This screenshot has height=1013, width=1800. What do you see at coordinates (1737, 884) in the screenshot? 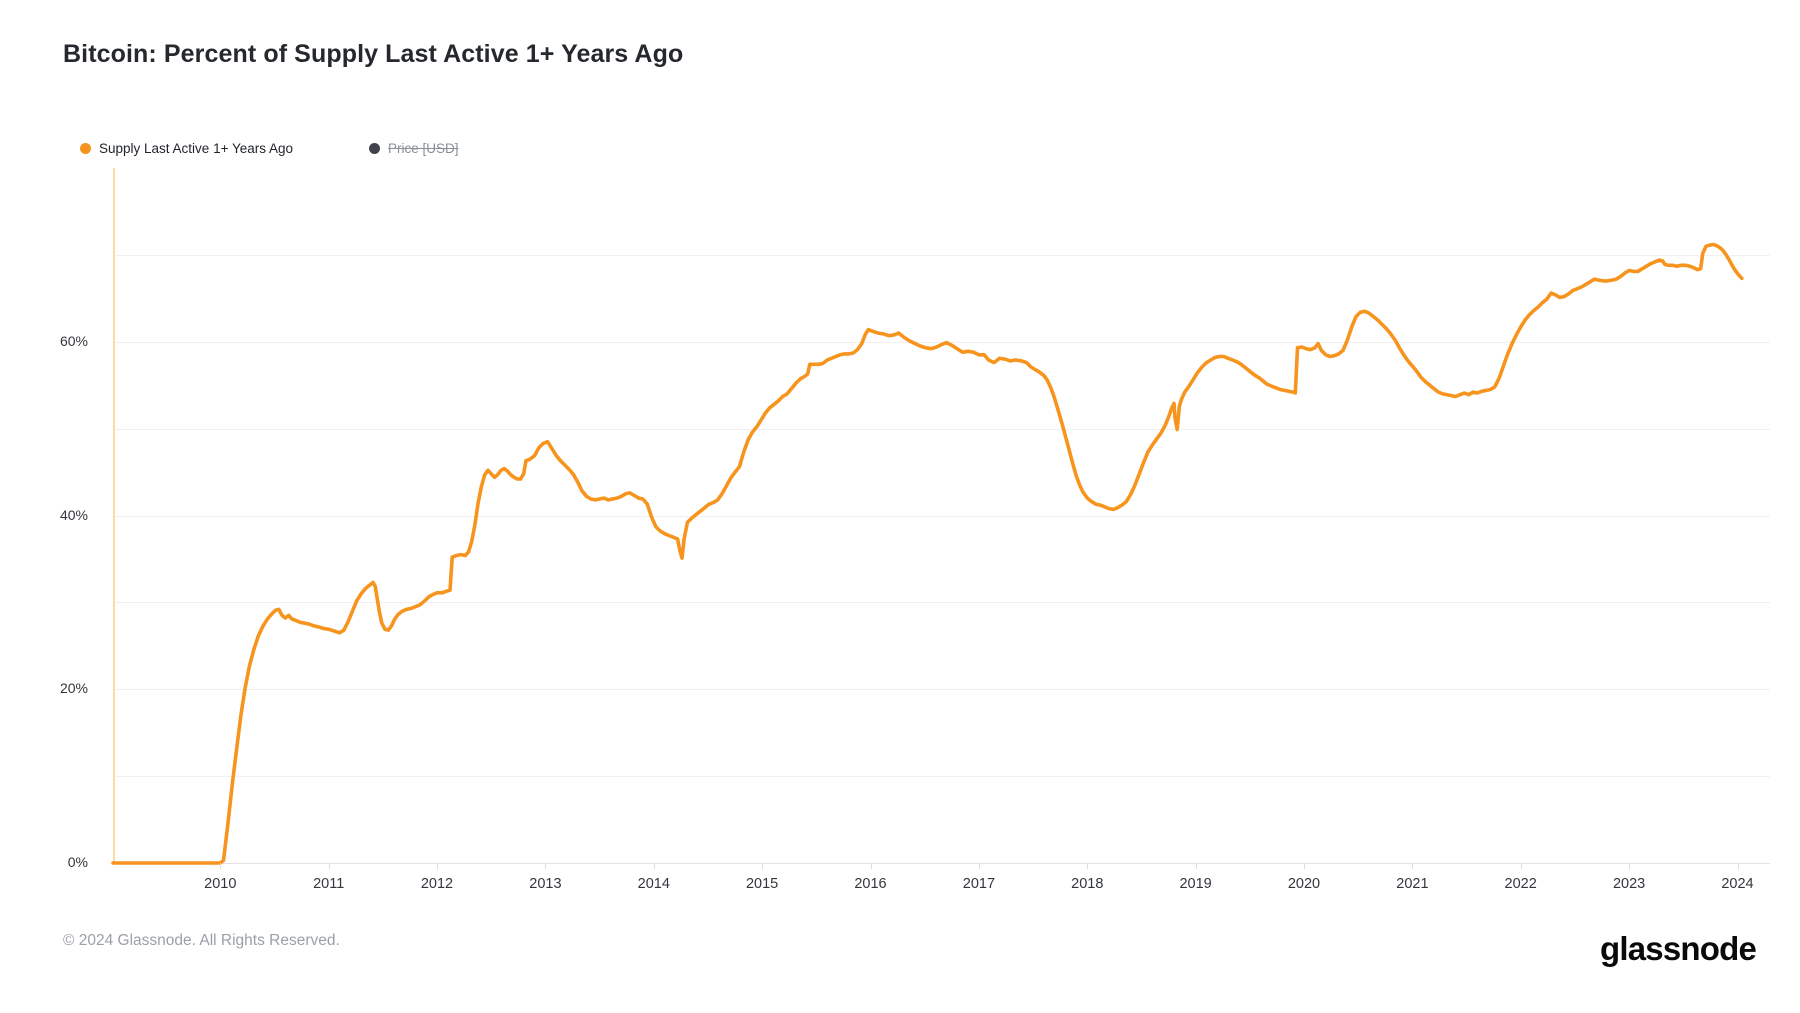
I see `x-axis-label: 2024` at bounding box center [1737, 884].